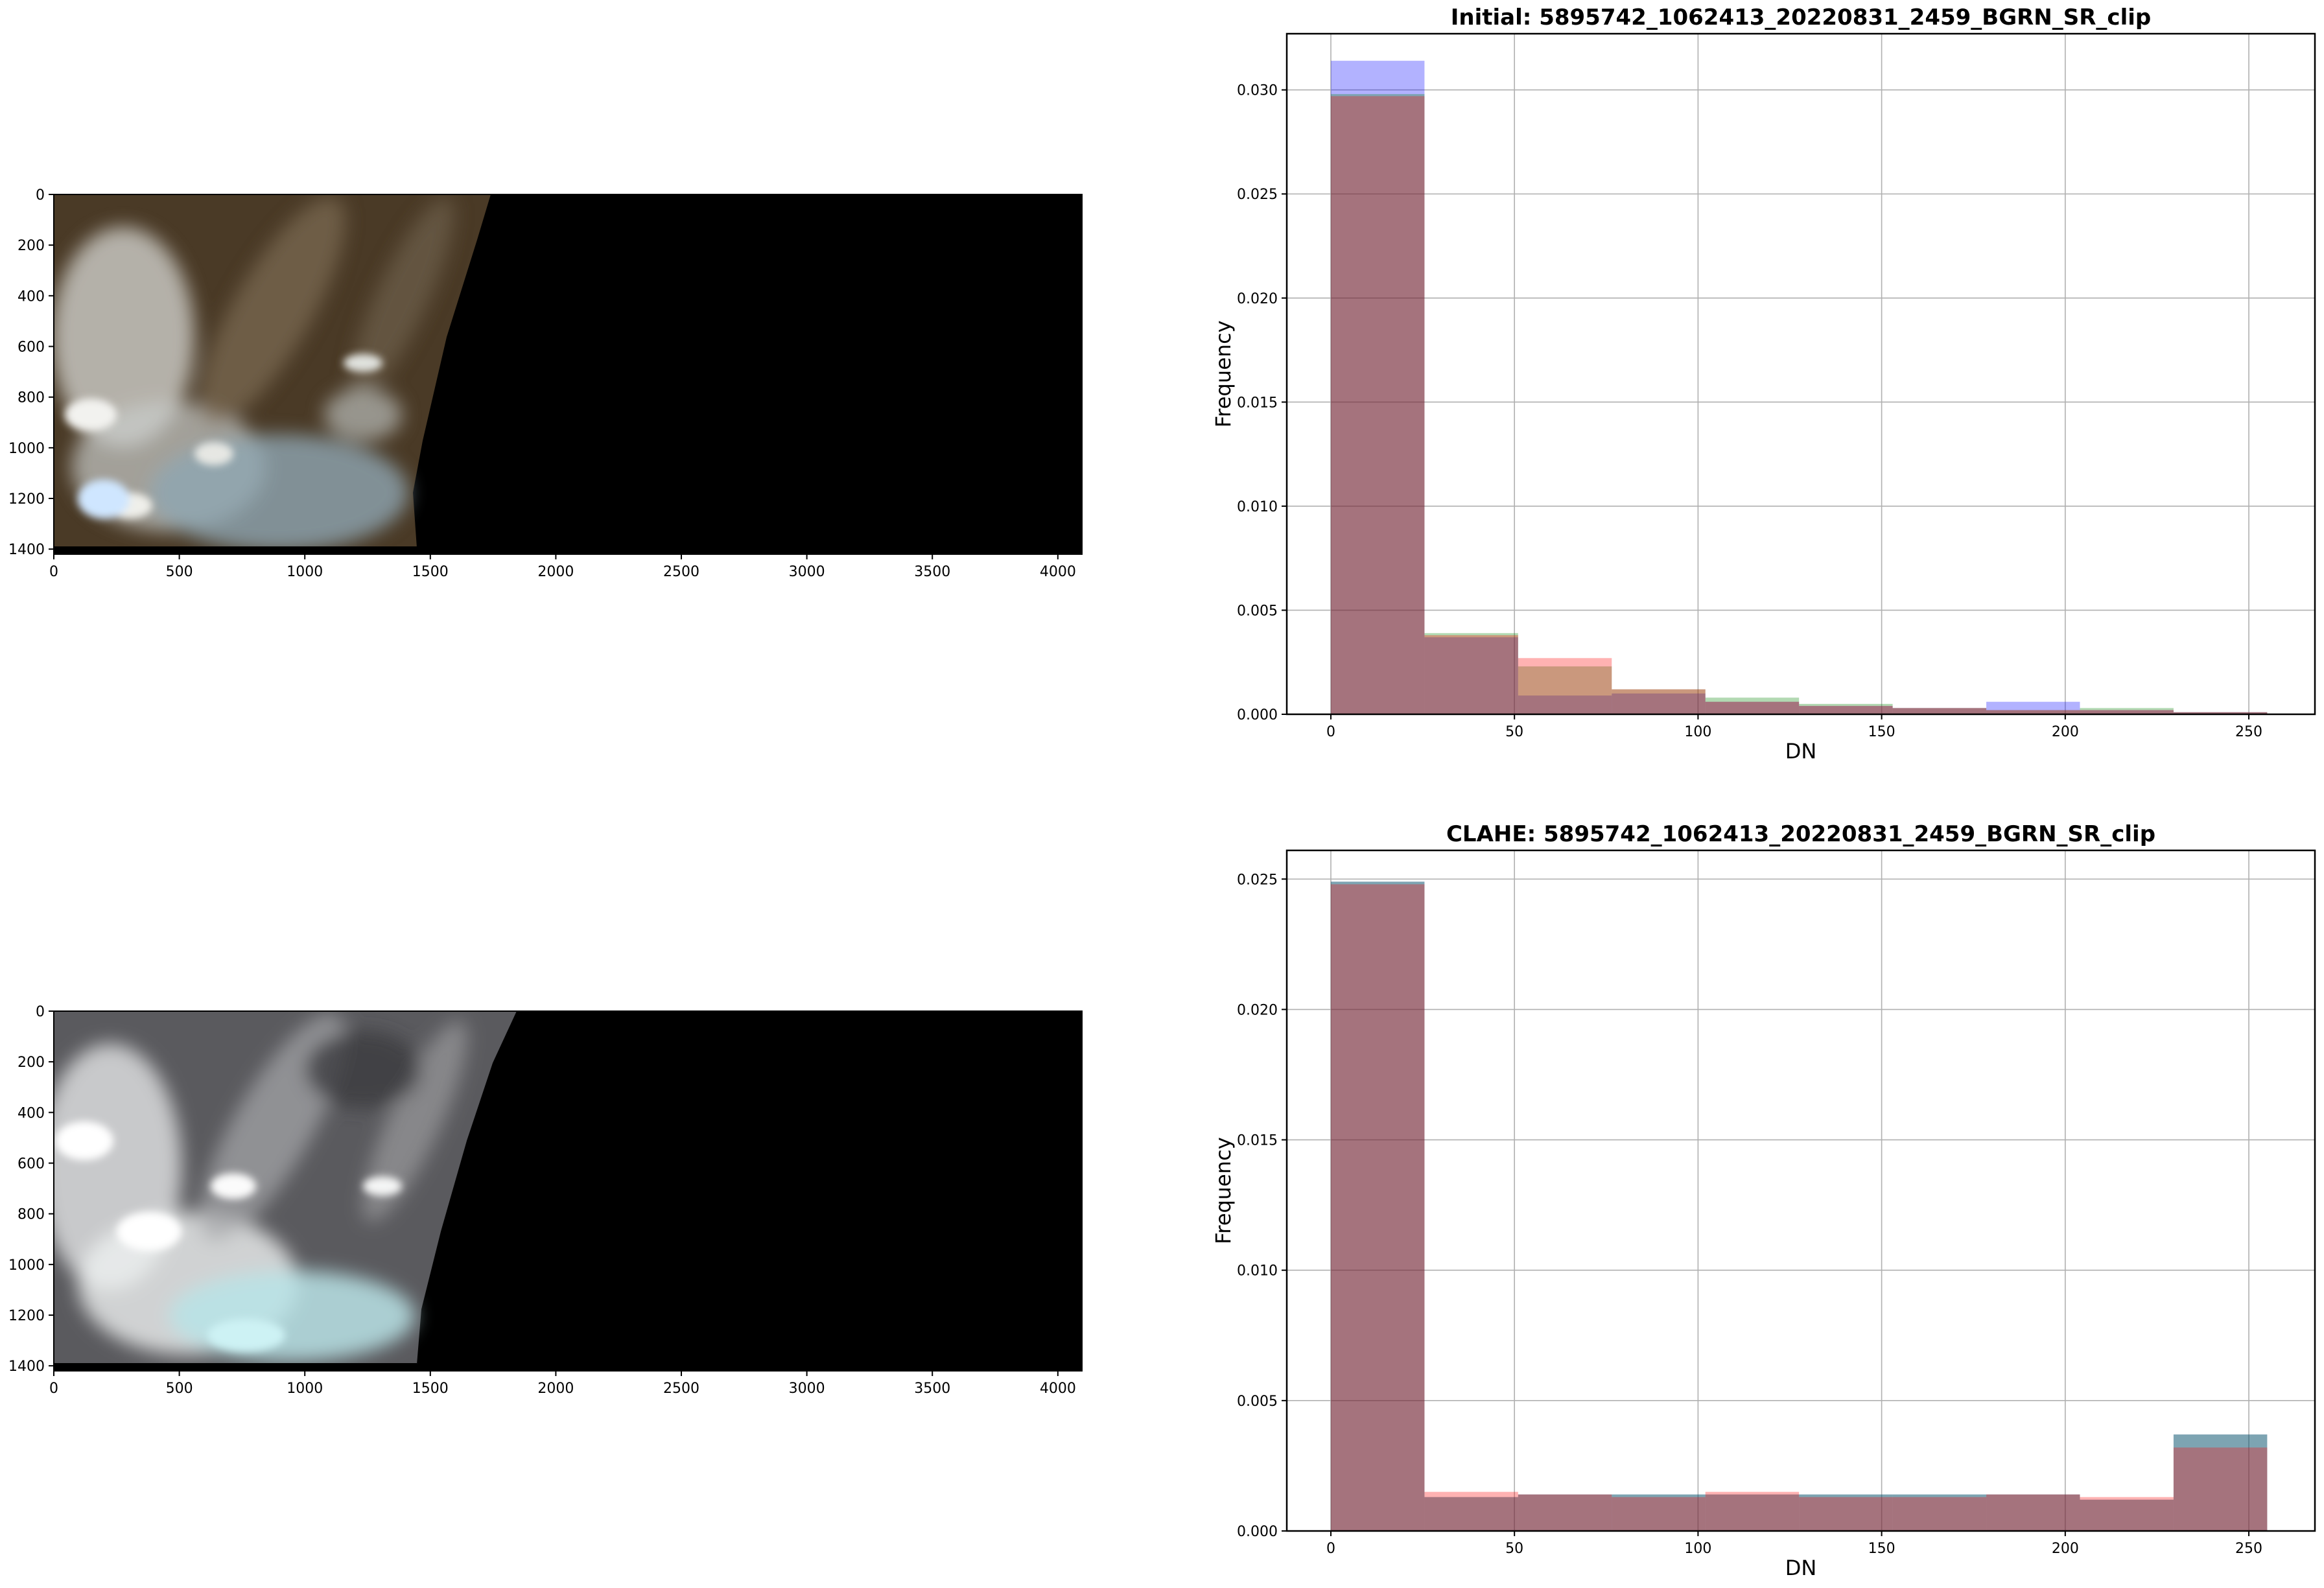 This screenshot has height=1588, width=2324. What do you see at coordinates (681, 572) in the screenshot?
I see `x-tick-label: 2500` at bounding box center [681, 572].